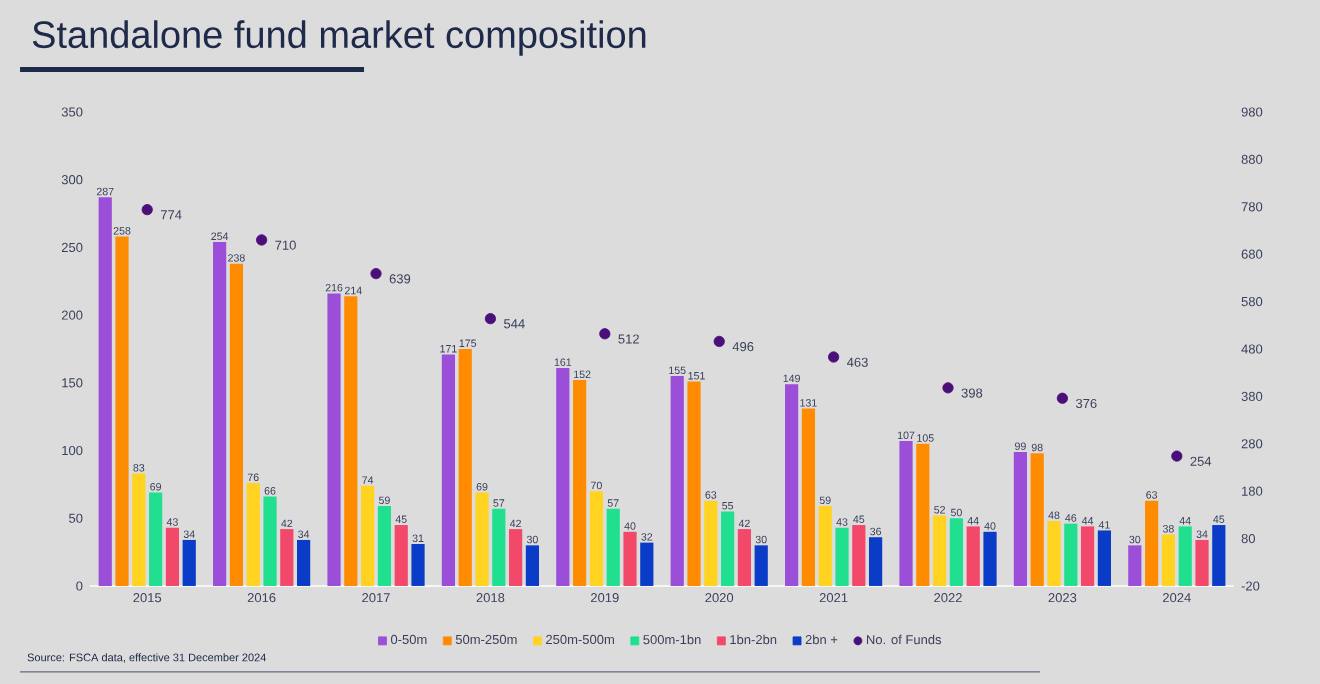  Describe the element at coordinates (339, 38) in the screenshot. I see `chart-title: Standalone fund market composition` at that location.